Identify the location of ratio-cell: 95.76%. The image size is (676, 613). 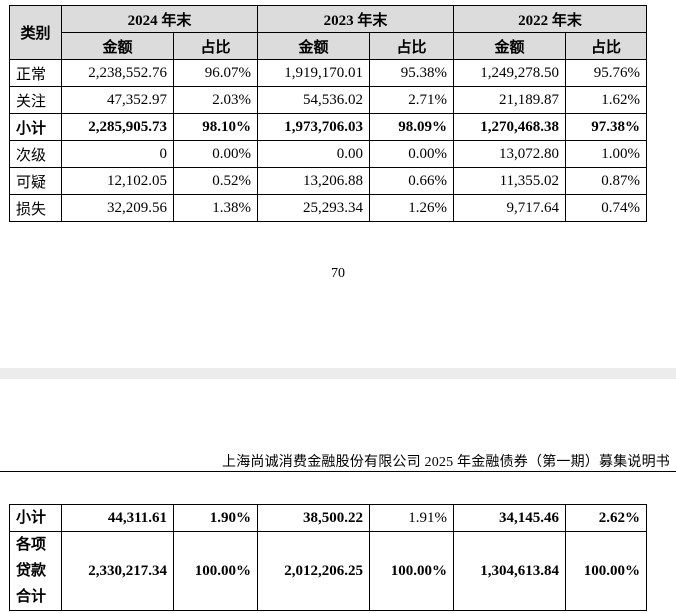
(606, 73).